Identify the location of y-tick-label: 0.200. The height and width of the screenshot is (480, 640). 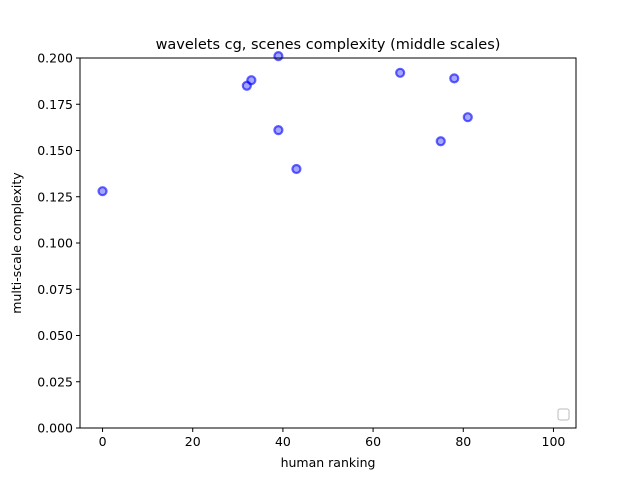
(55, 58).